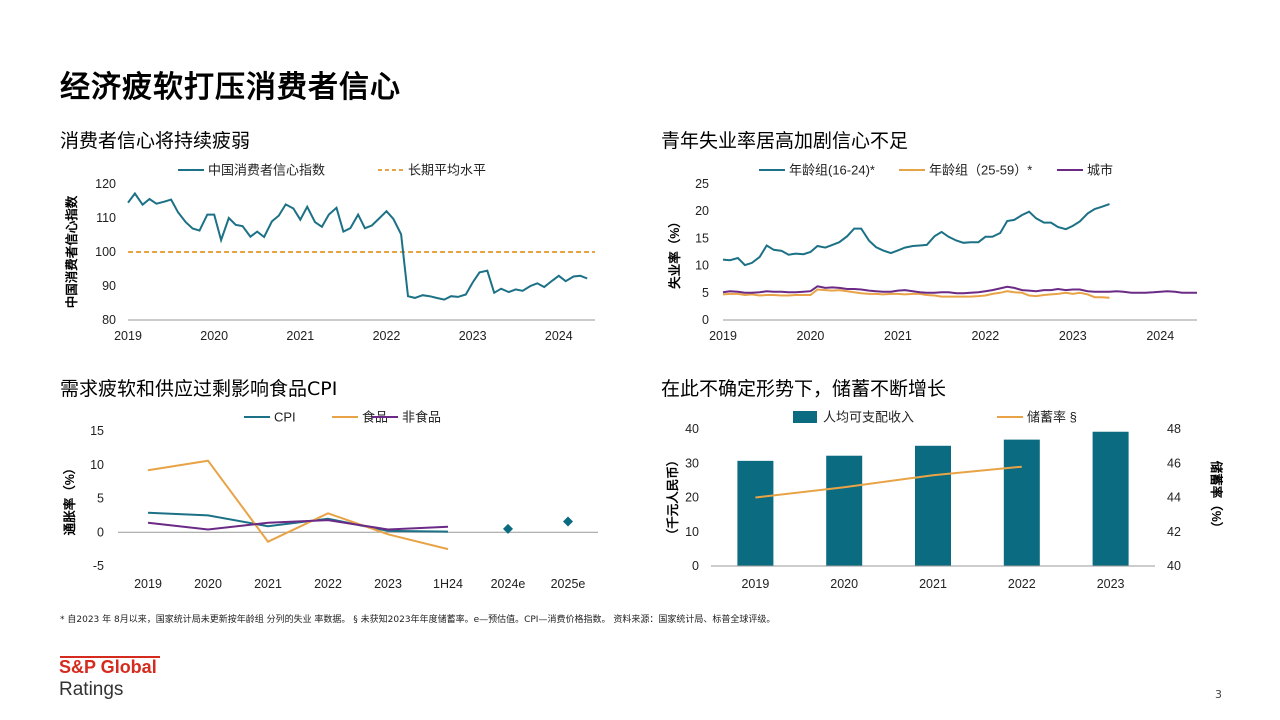 This screenshot has width=1280, height=720. What do you see at coordinates (1216, 497) in the screenshot?
I see `y2-axis-label: 储蓄率（%）` at bounding box center [1216, 497].